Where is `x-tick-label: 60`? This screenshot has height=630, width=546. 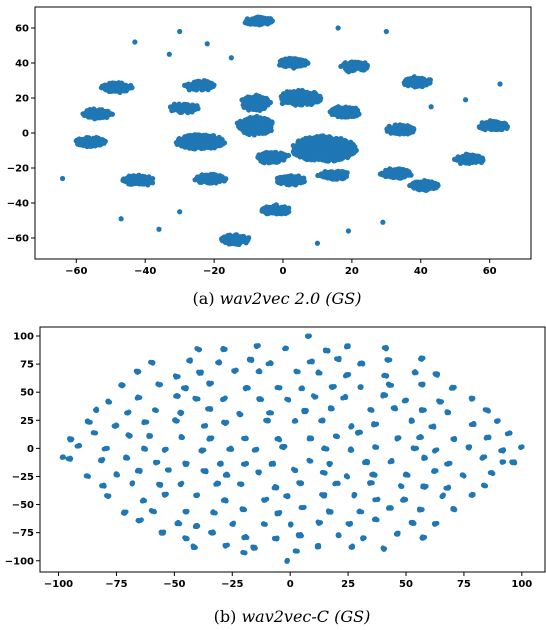 x-tick-label: 60 is located at coordinates (490, 271).